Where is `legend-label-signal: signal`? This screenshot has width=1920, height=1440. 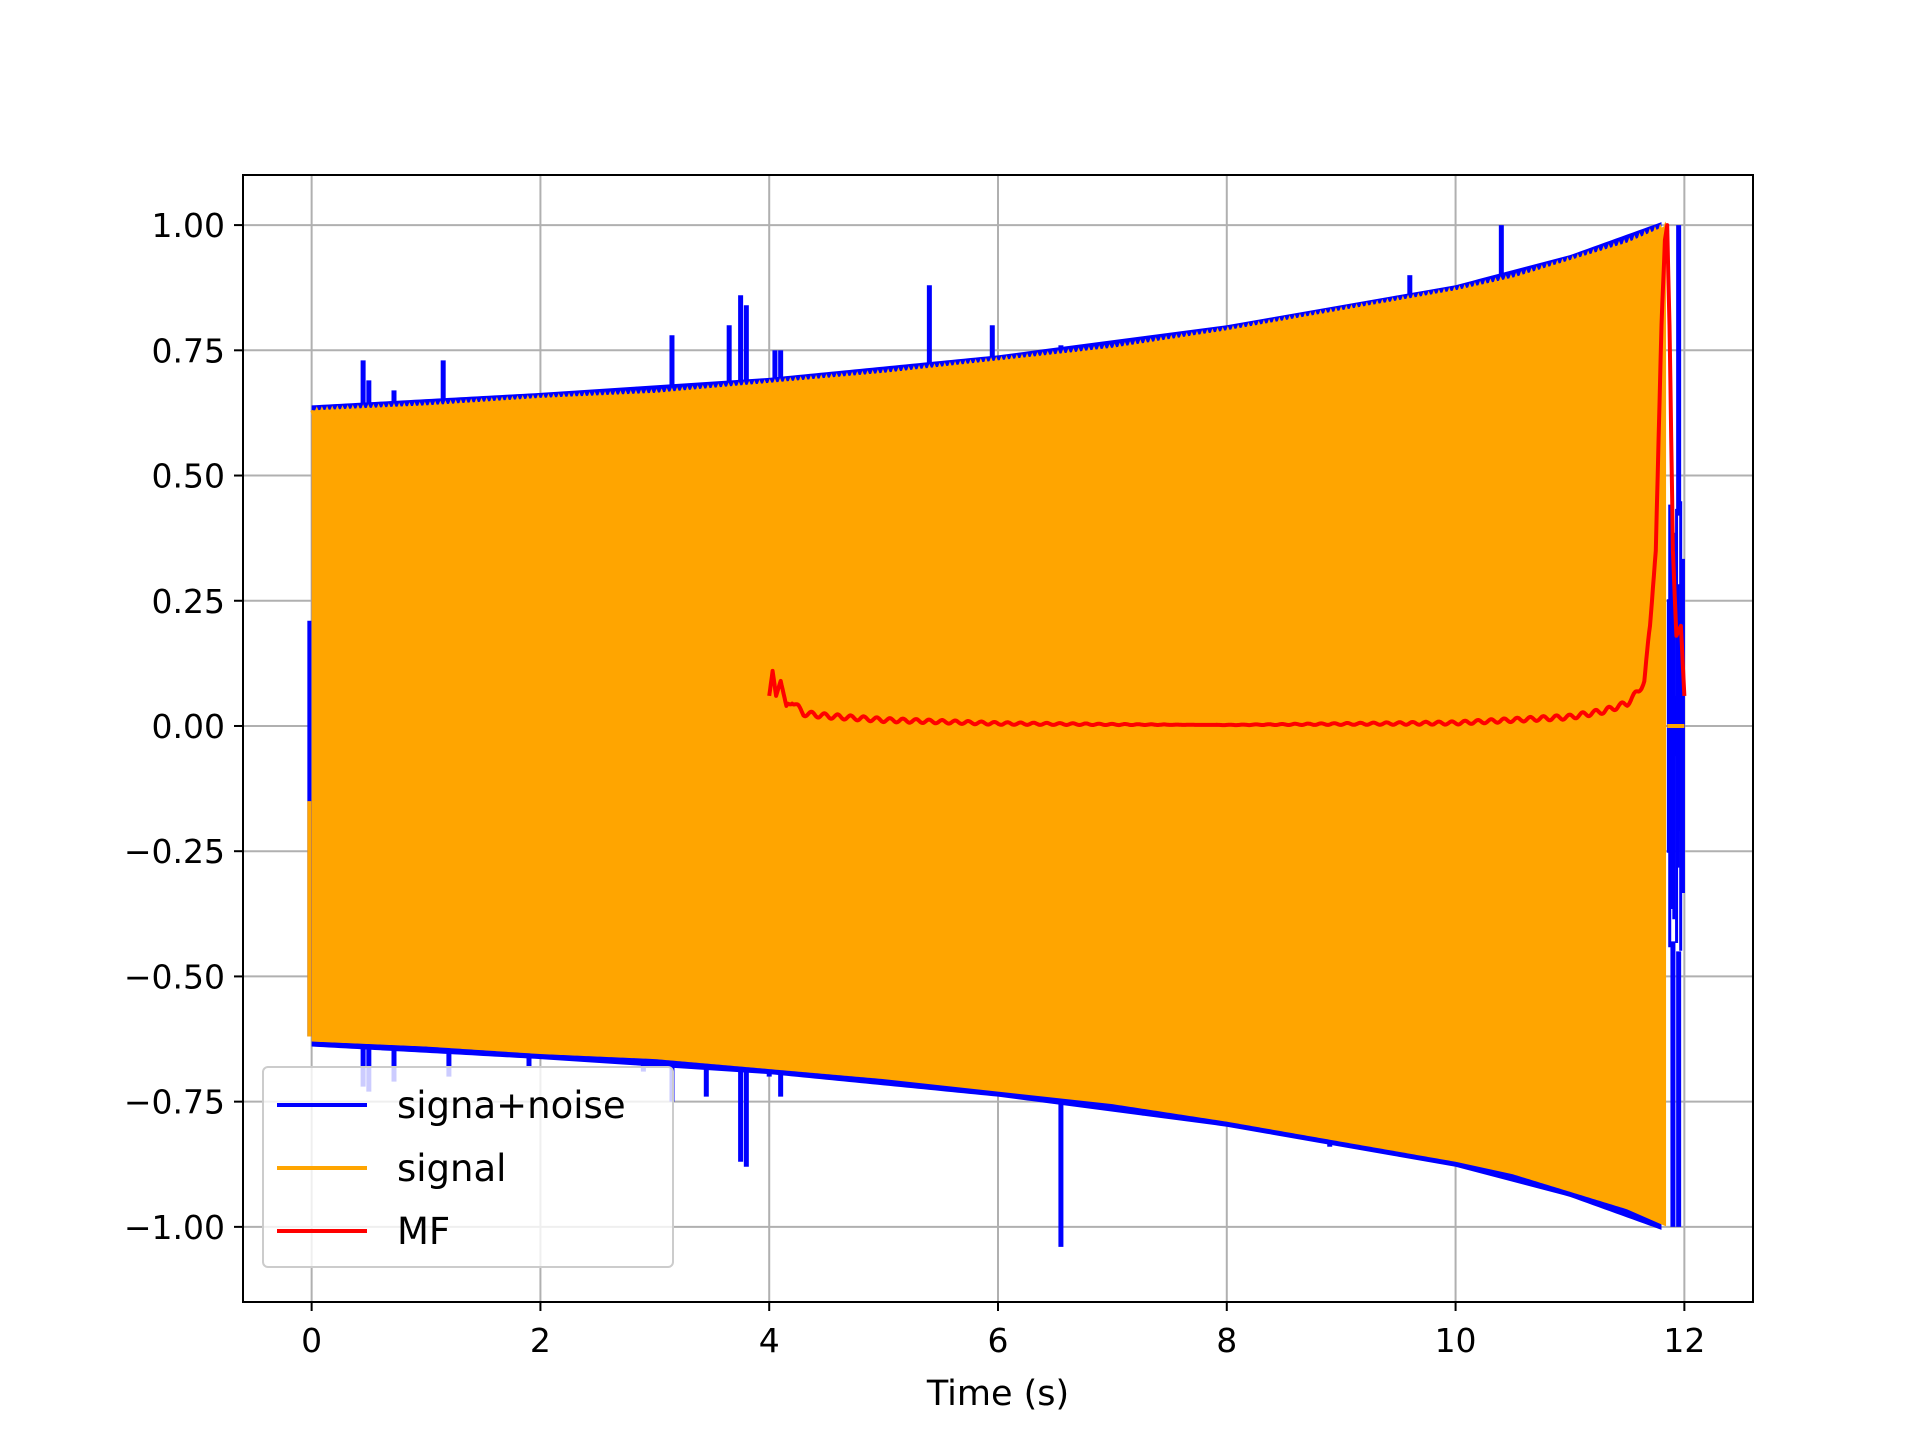
legend-label-signal: signal is located at coordinates (451, 1168).